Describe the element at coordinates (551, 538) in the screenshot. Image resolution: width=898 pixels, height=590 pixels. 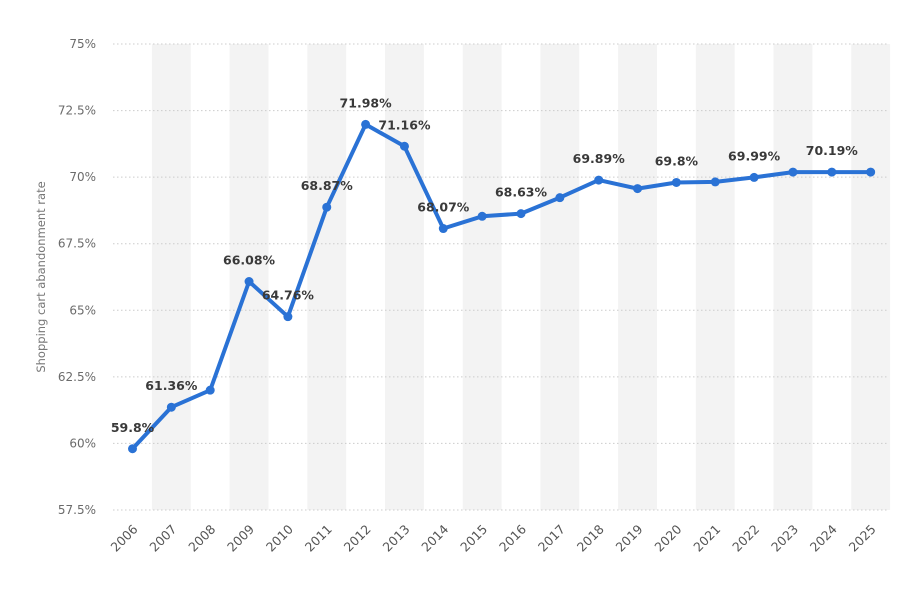
I see `x-tick-label: 2017` at that location.